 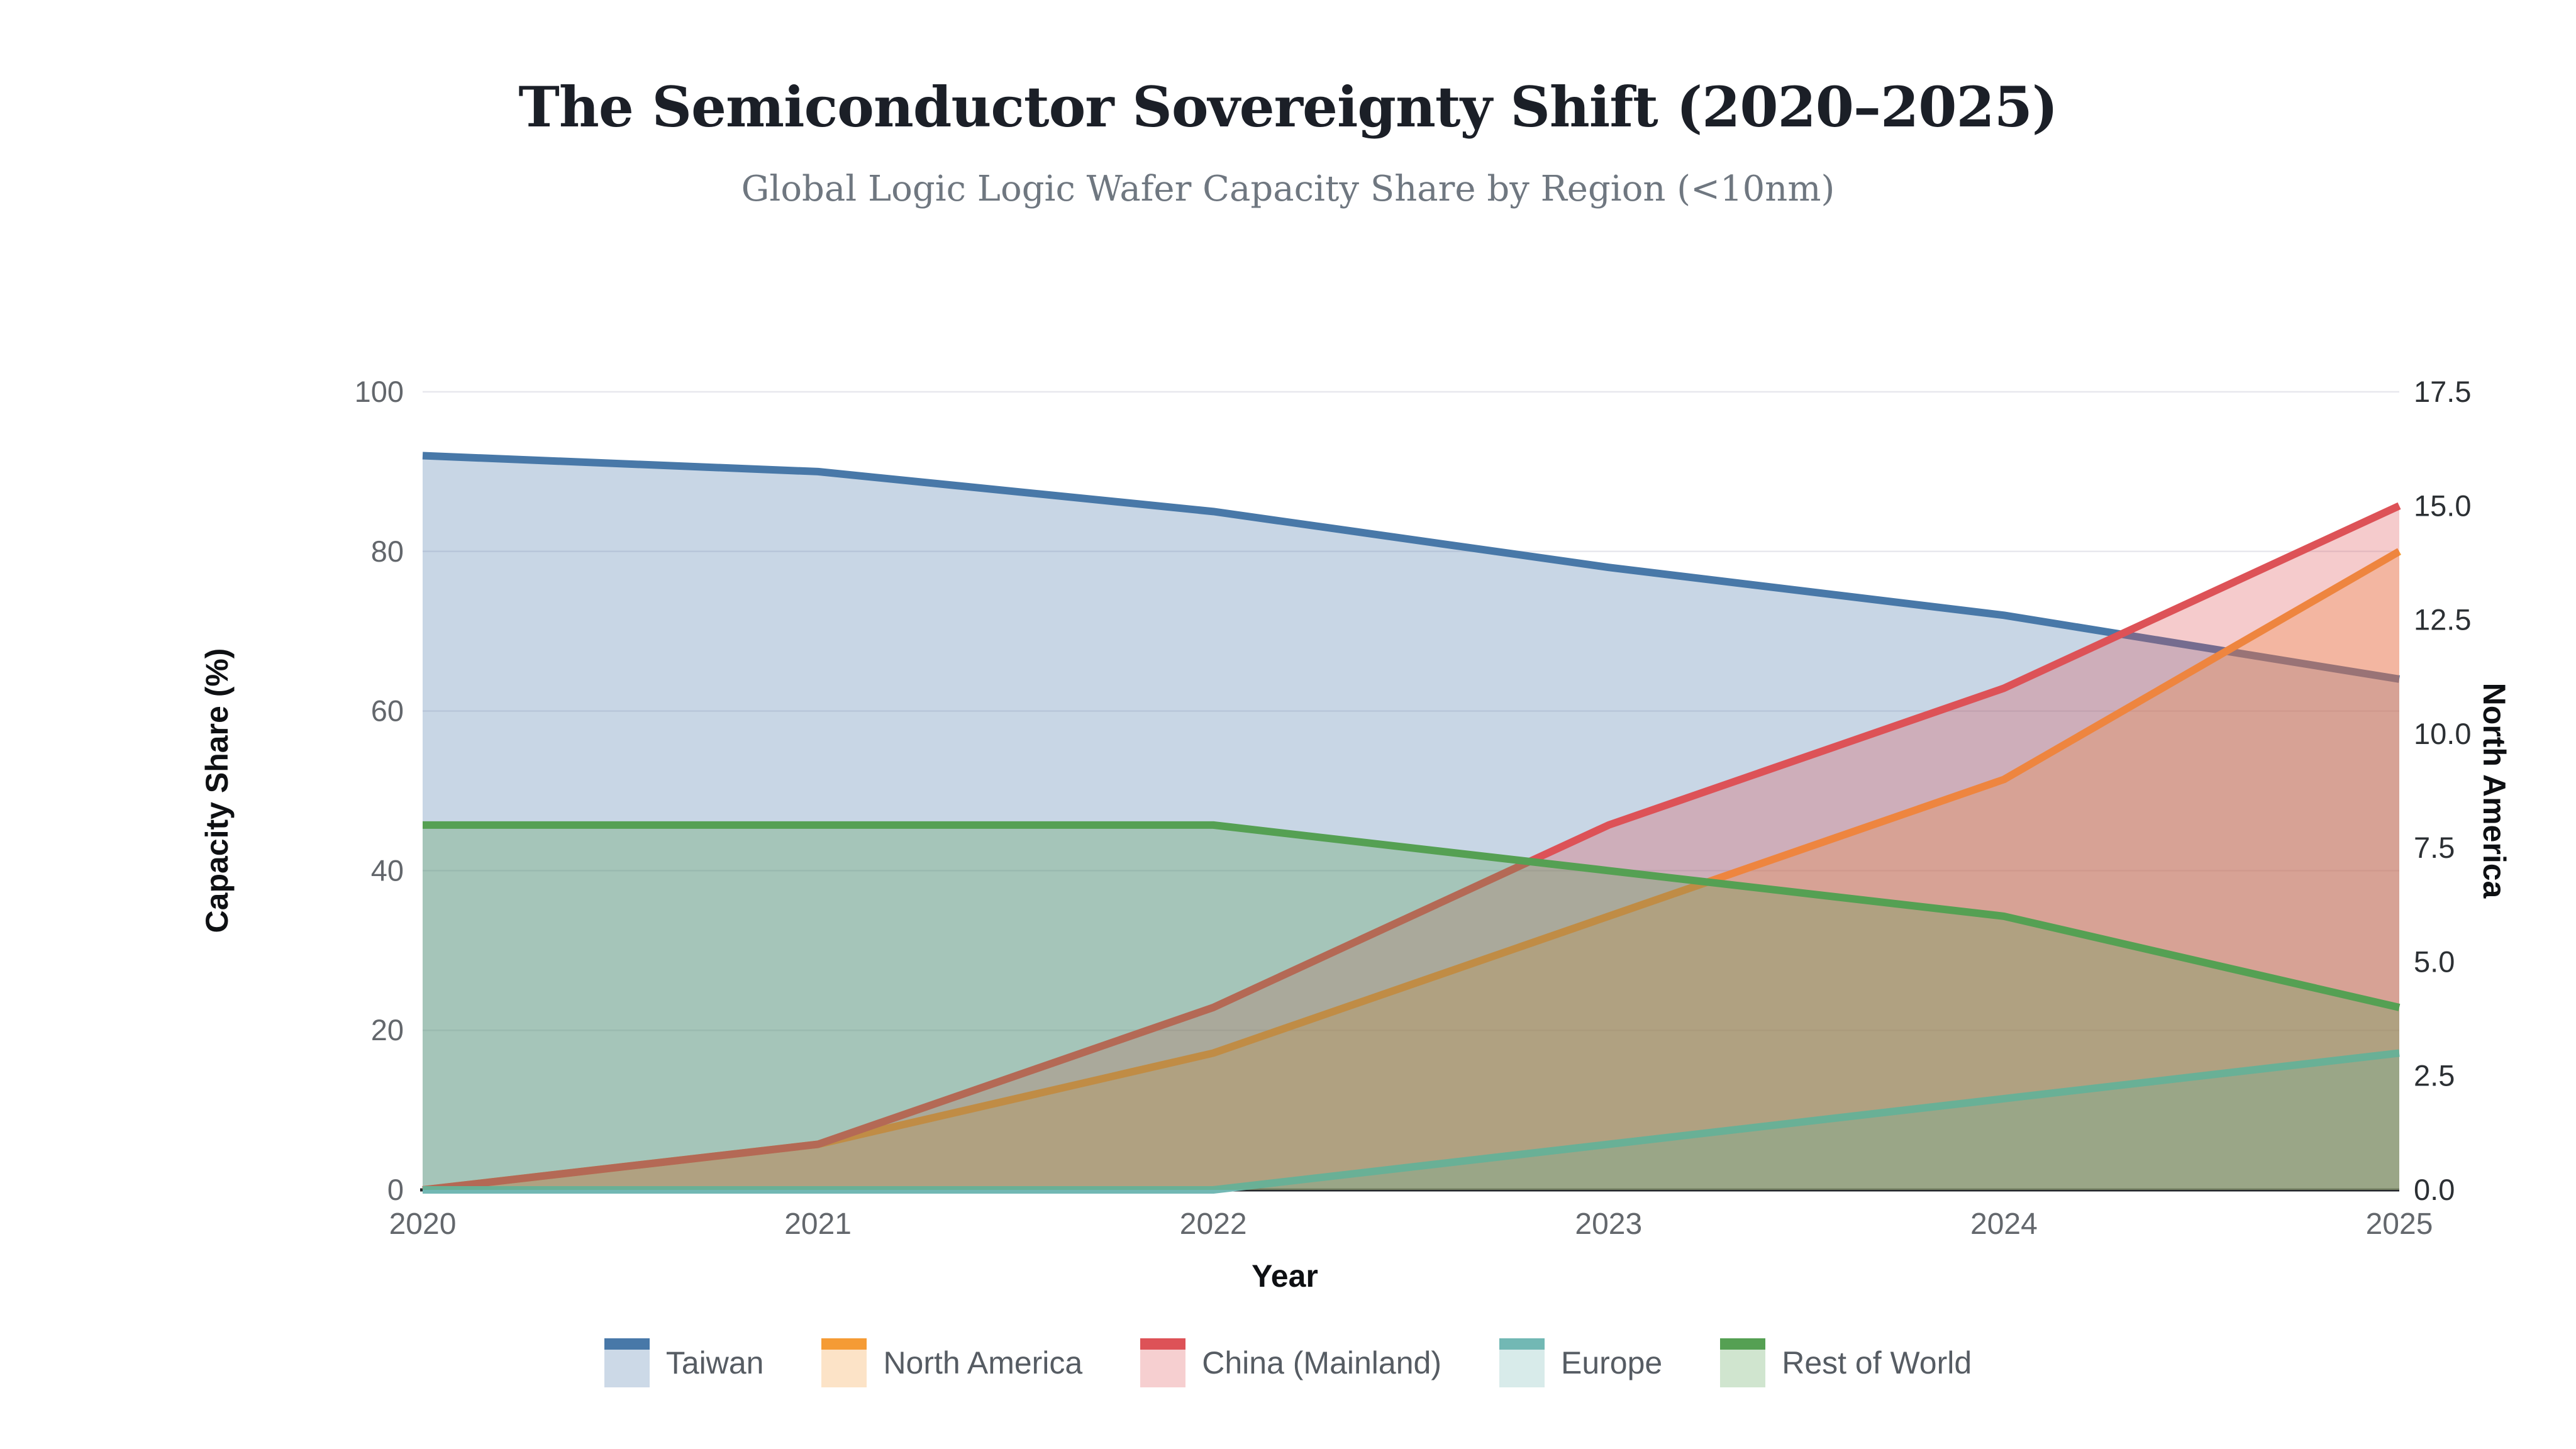 I want to click on y-axis-right-title: North America, so click(x=2494, y=790).